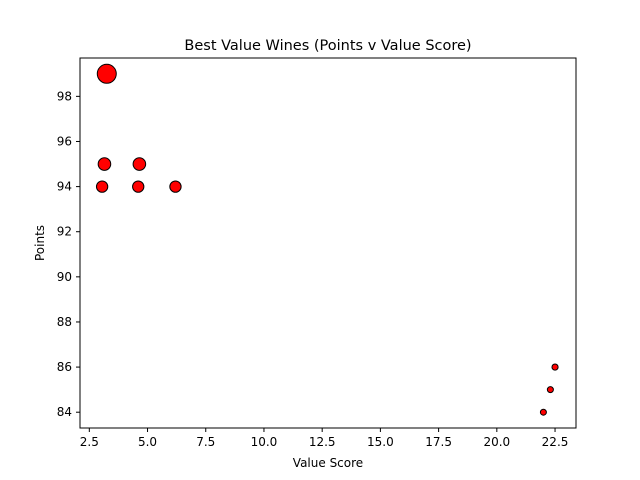 Image resolution: width=640 pixels, height=480 pixels. Describe the element at coordinates (205, 442) in the screenshot. I see `x-tick-label: 7.5` at that location.